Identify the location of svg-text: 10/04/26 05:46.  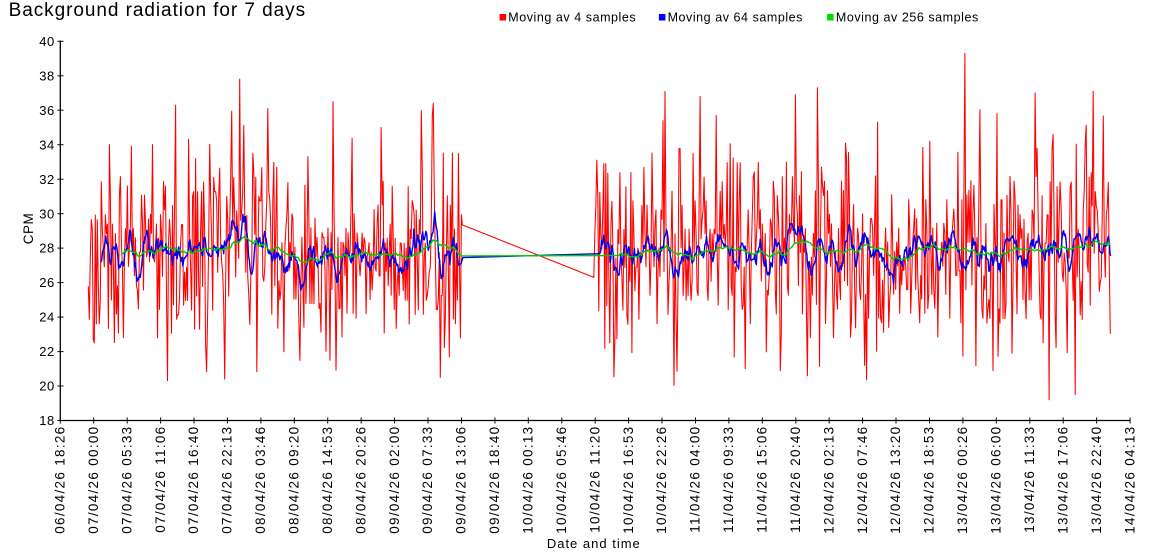
(561, 480).